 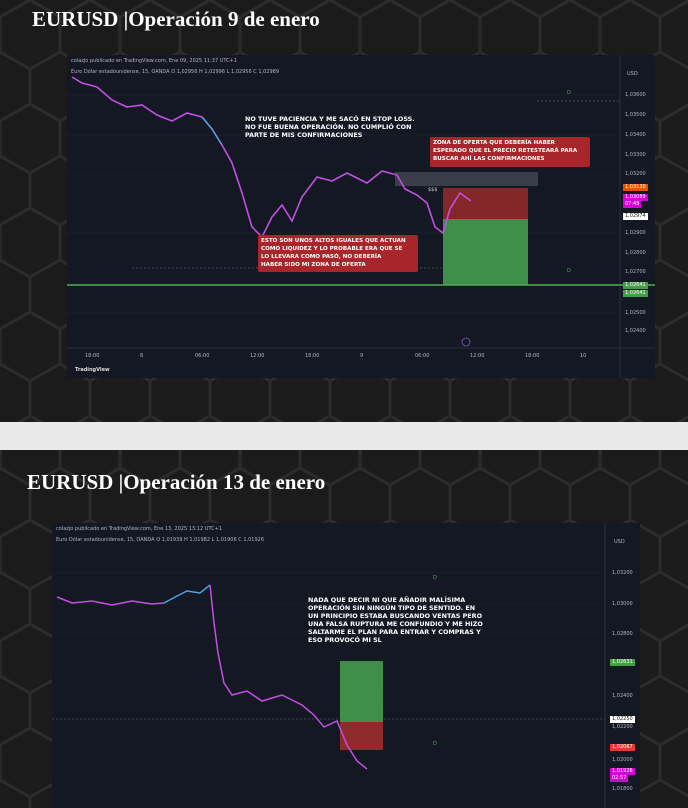 I want to click on annotation-line: NADA QUE DECIR NI QUE AÑADIR MALÍSIMA, so click(x=387, y=600).